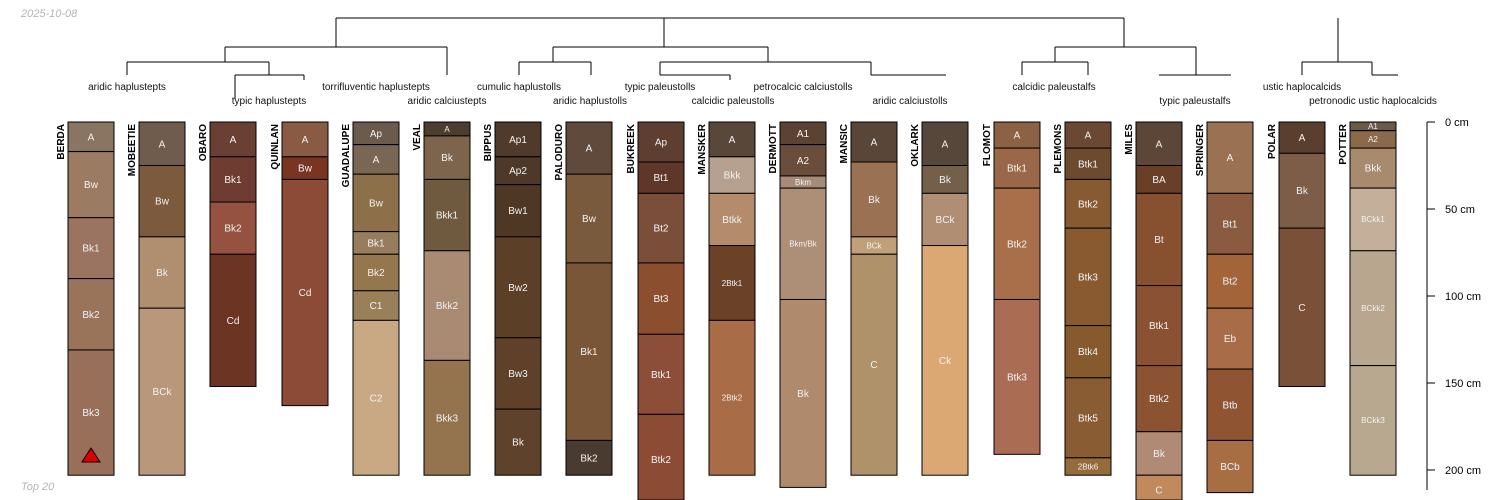  I want to click on profile-mansker: MANSKER A Bkk Btkk 2Btk1 2Btk2, so click(726, 298).